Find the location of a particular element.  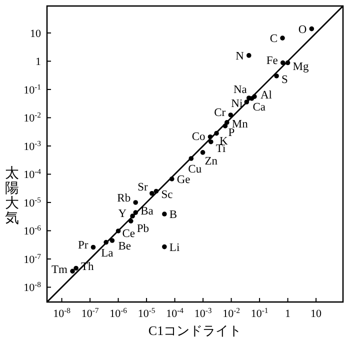

y-tick-label: 10$^{-2}$ is located at coordinates (33, 117).